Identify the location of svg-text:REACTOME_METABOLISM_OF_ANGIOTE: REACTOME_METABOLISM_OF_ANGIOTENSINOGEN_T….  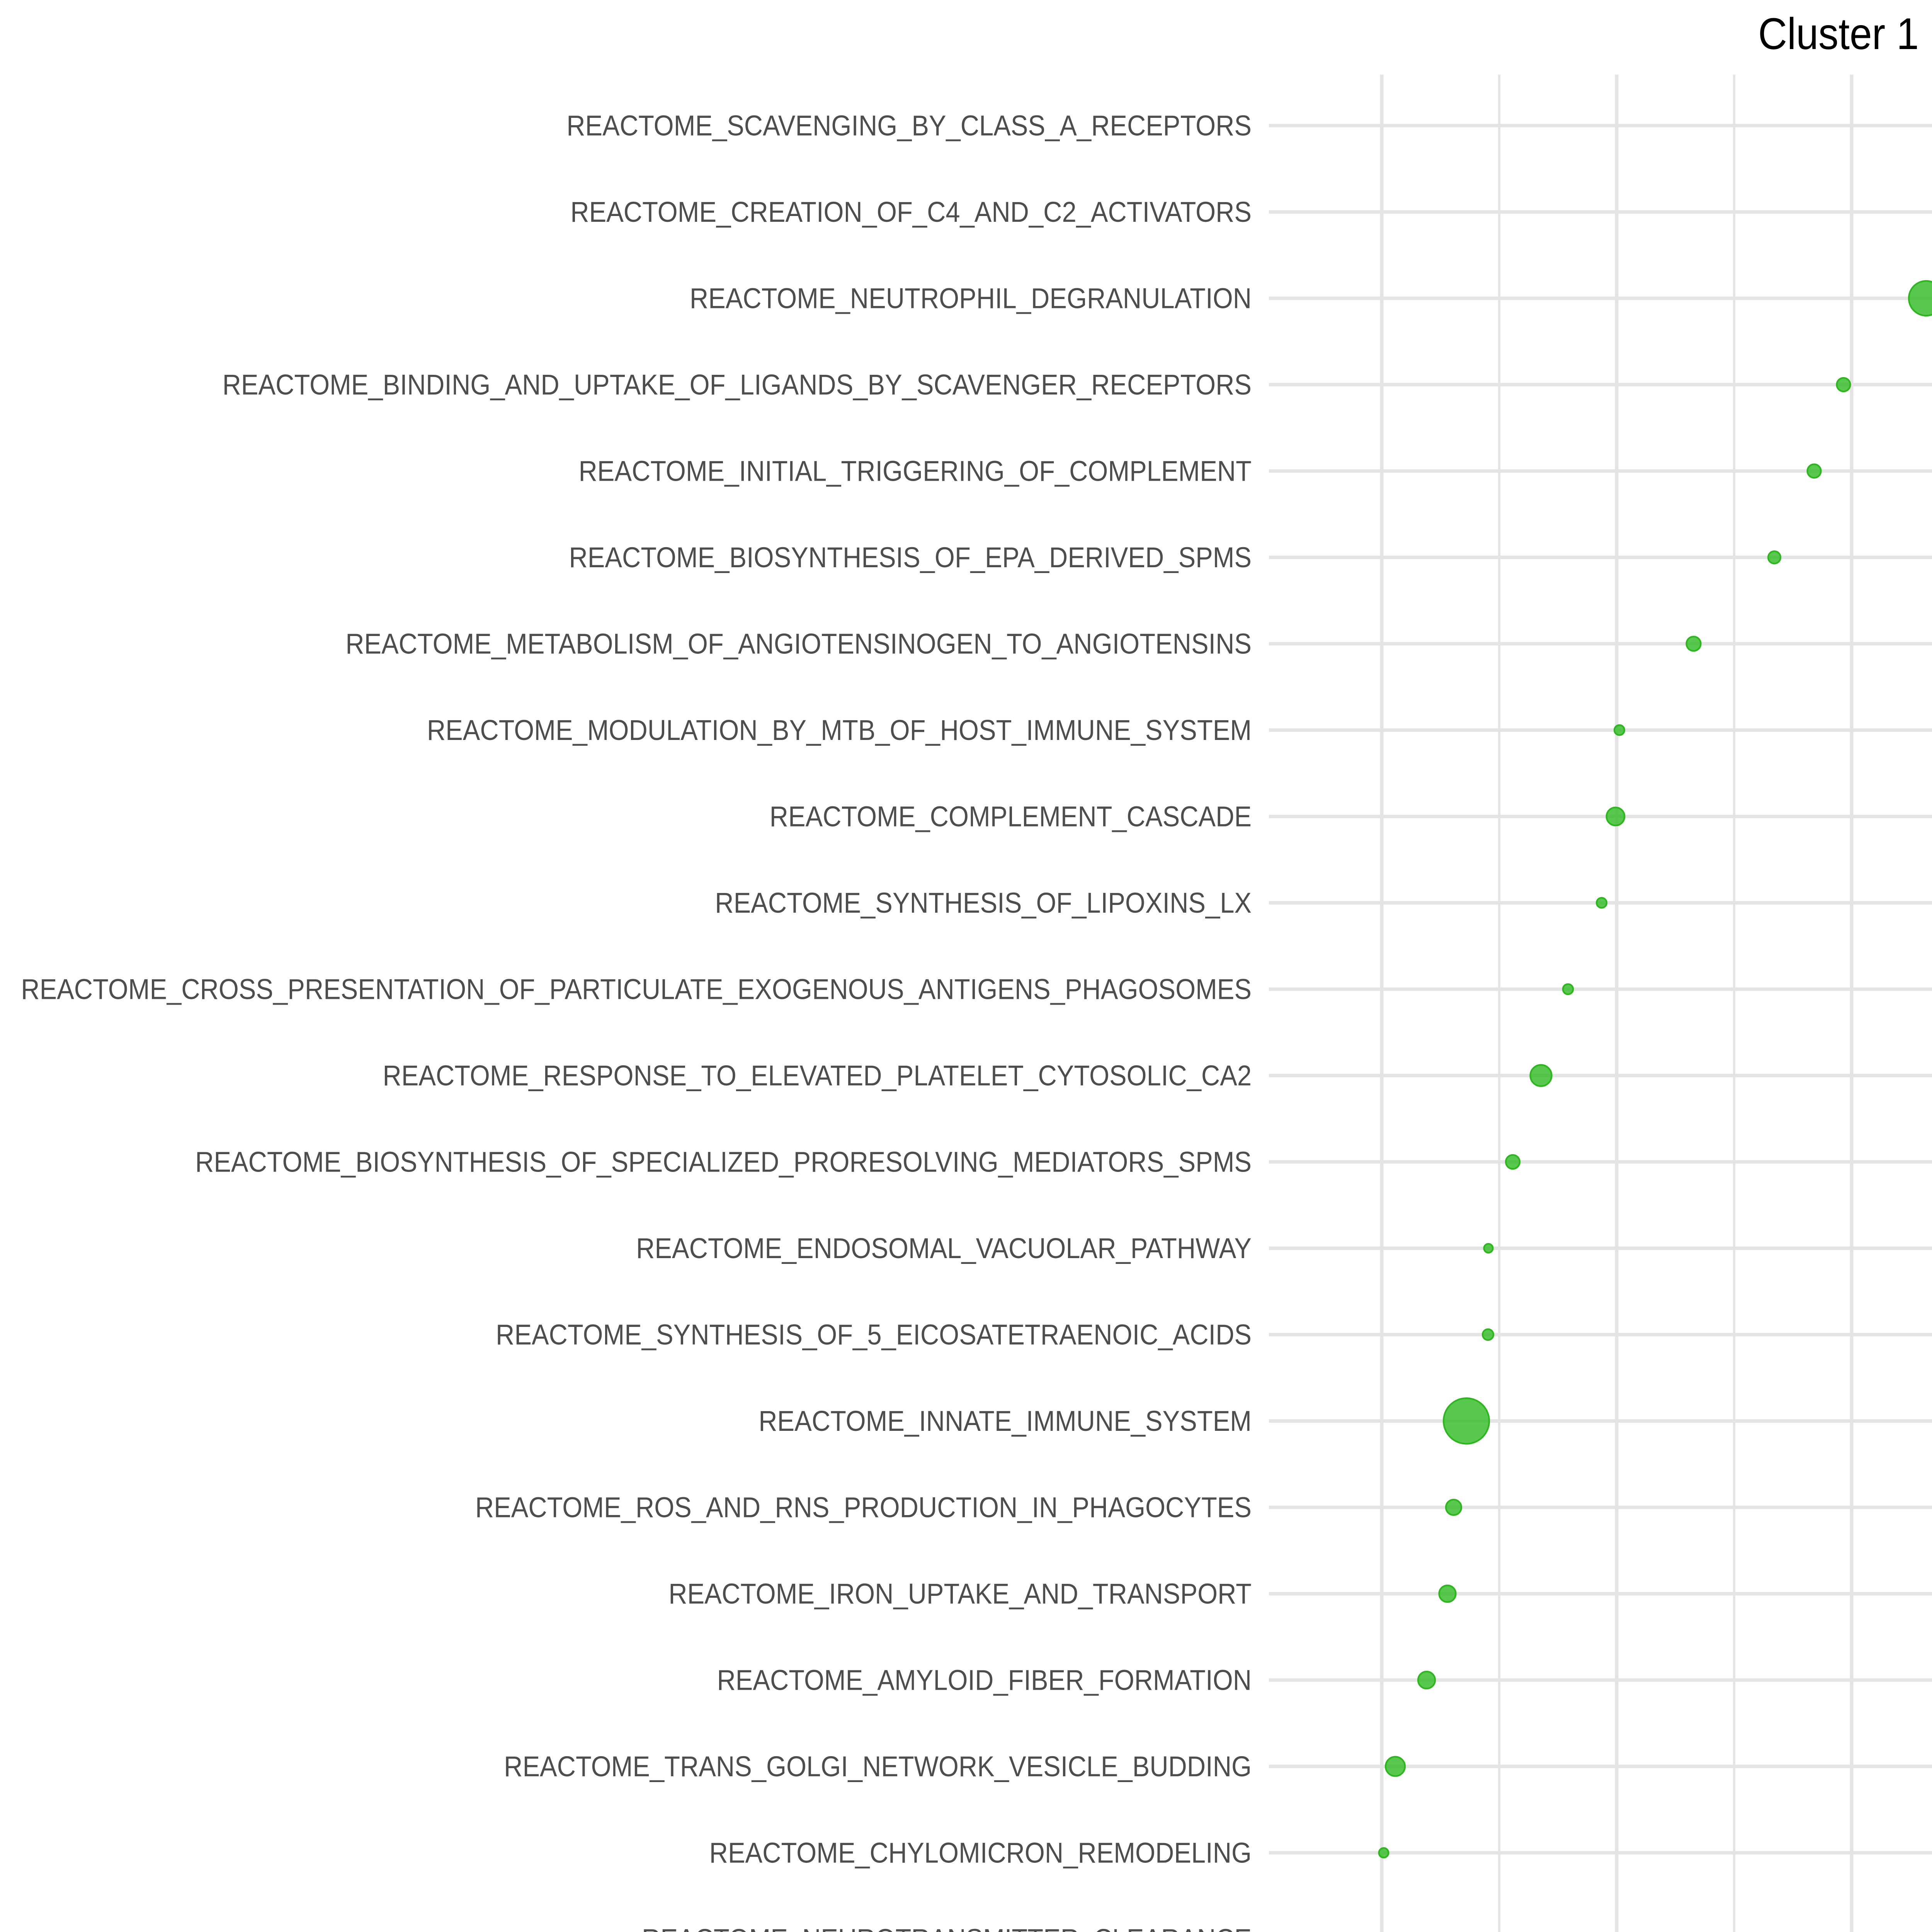
(799, 644).